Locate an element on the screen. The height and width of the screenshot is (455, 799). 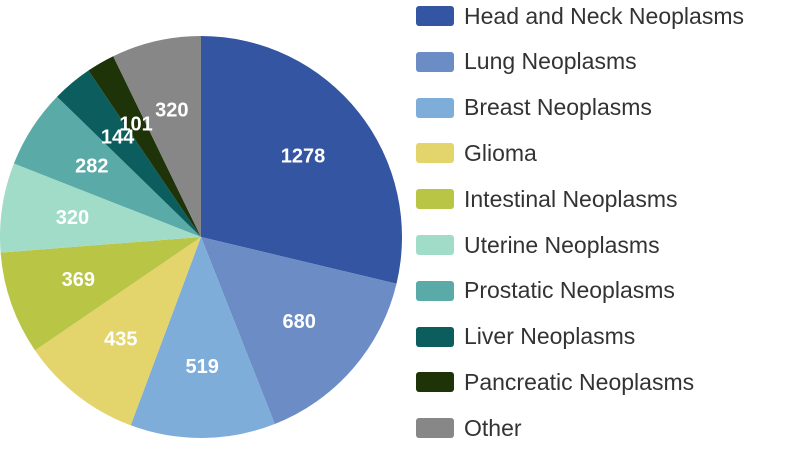
legend-item-10: Other is located at coordinates (469, 428).